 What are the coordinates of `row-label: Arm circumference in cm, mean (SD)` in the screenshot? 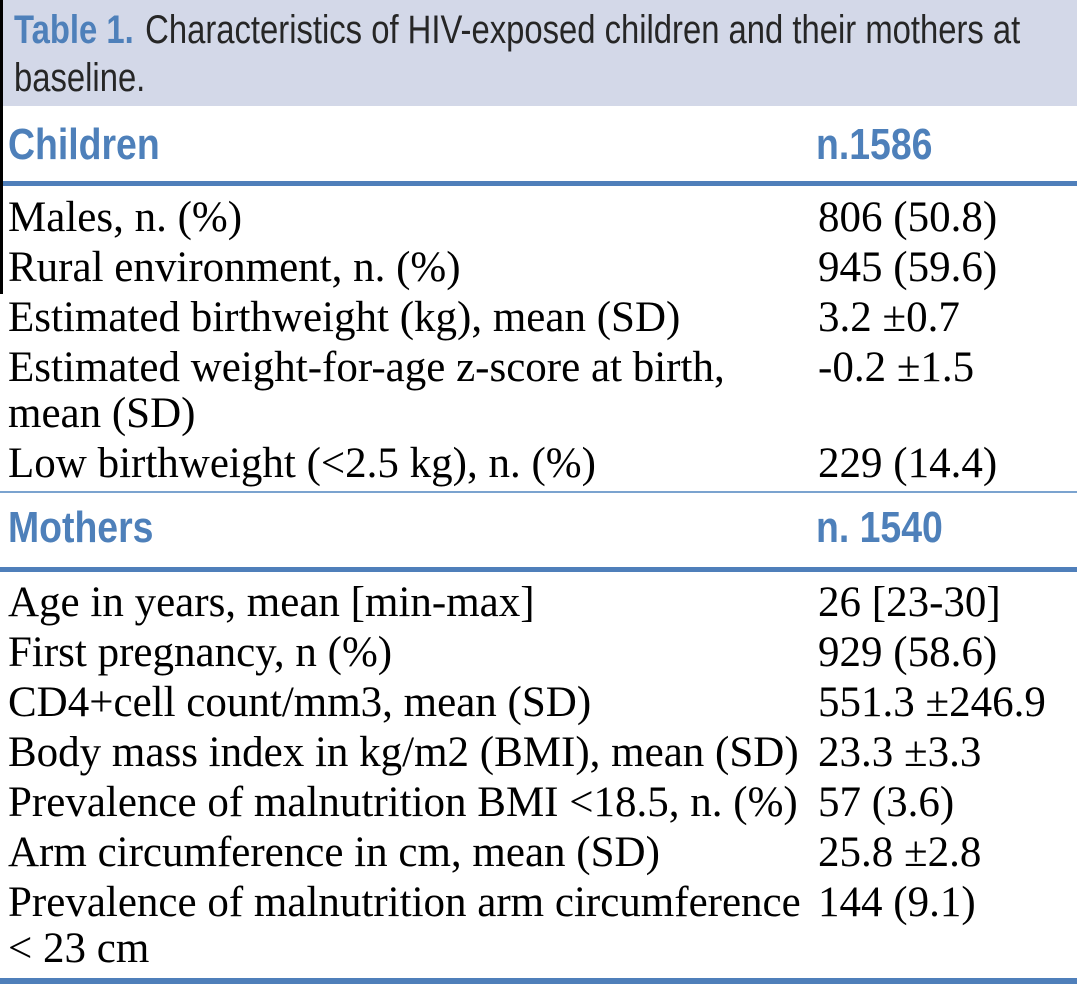 It's located at (334, 852).